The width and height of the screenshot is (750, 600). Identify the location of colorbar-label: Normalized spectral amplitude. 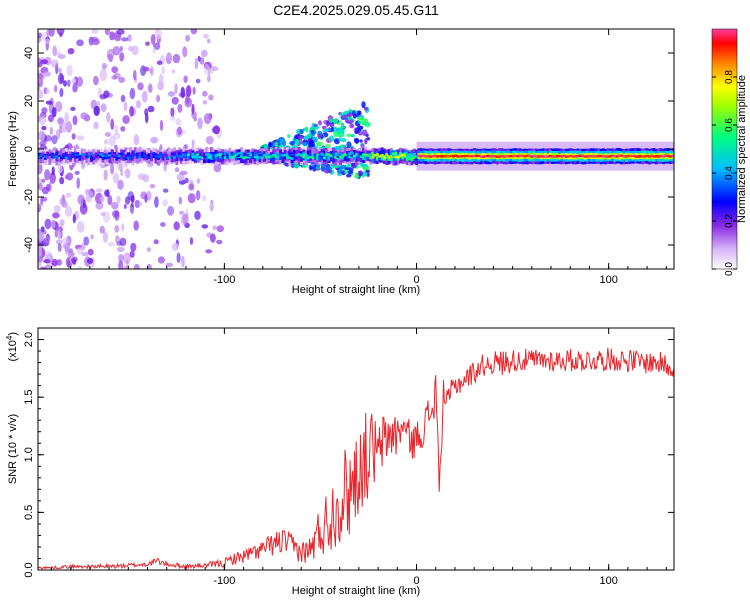
(742, 149).